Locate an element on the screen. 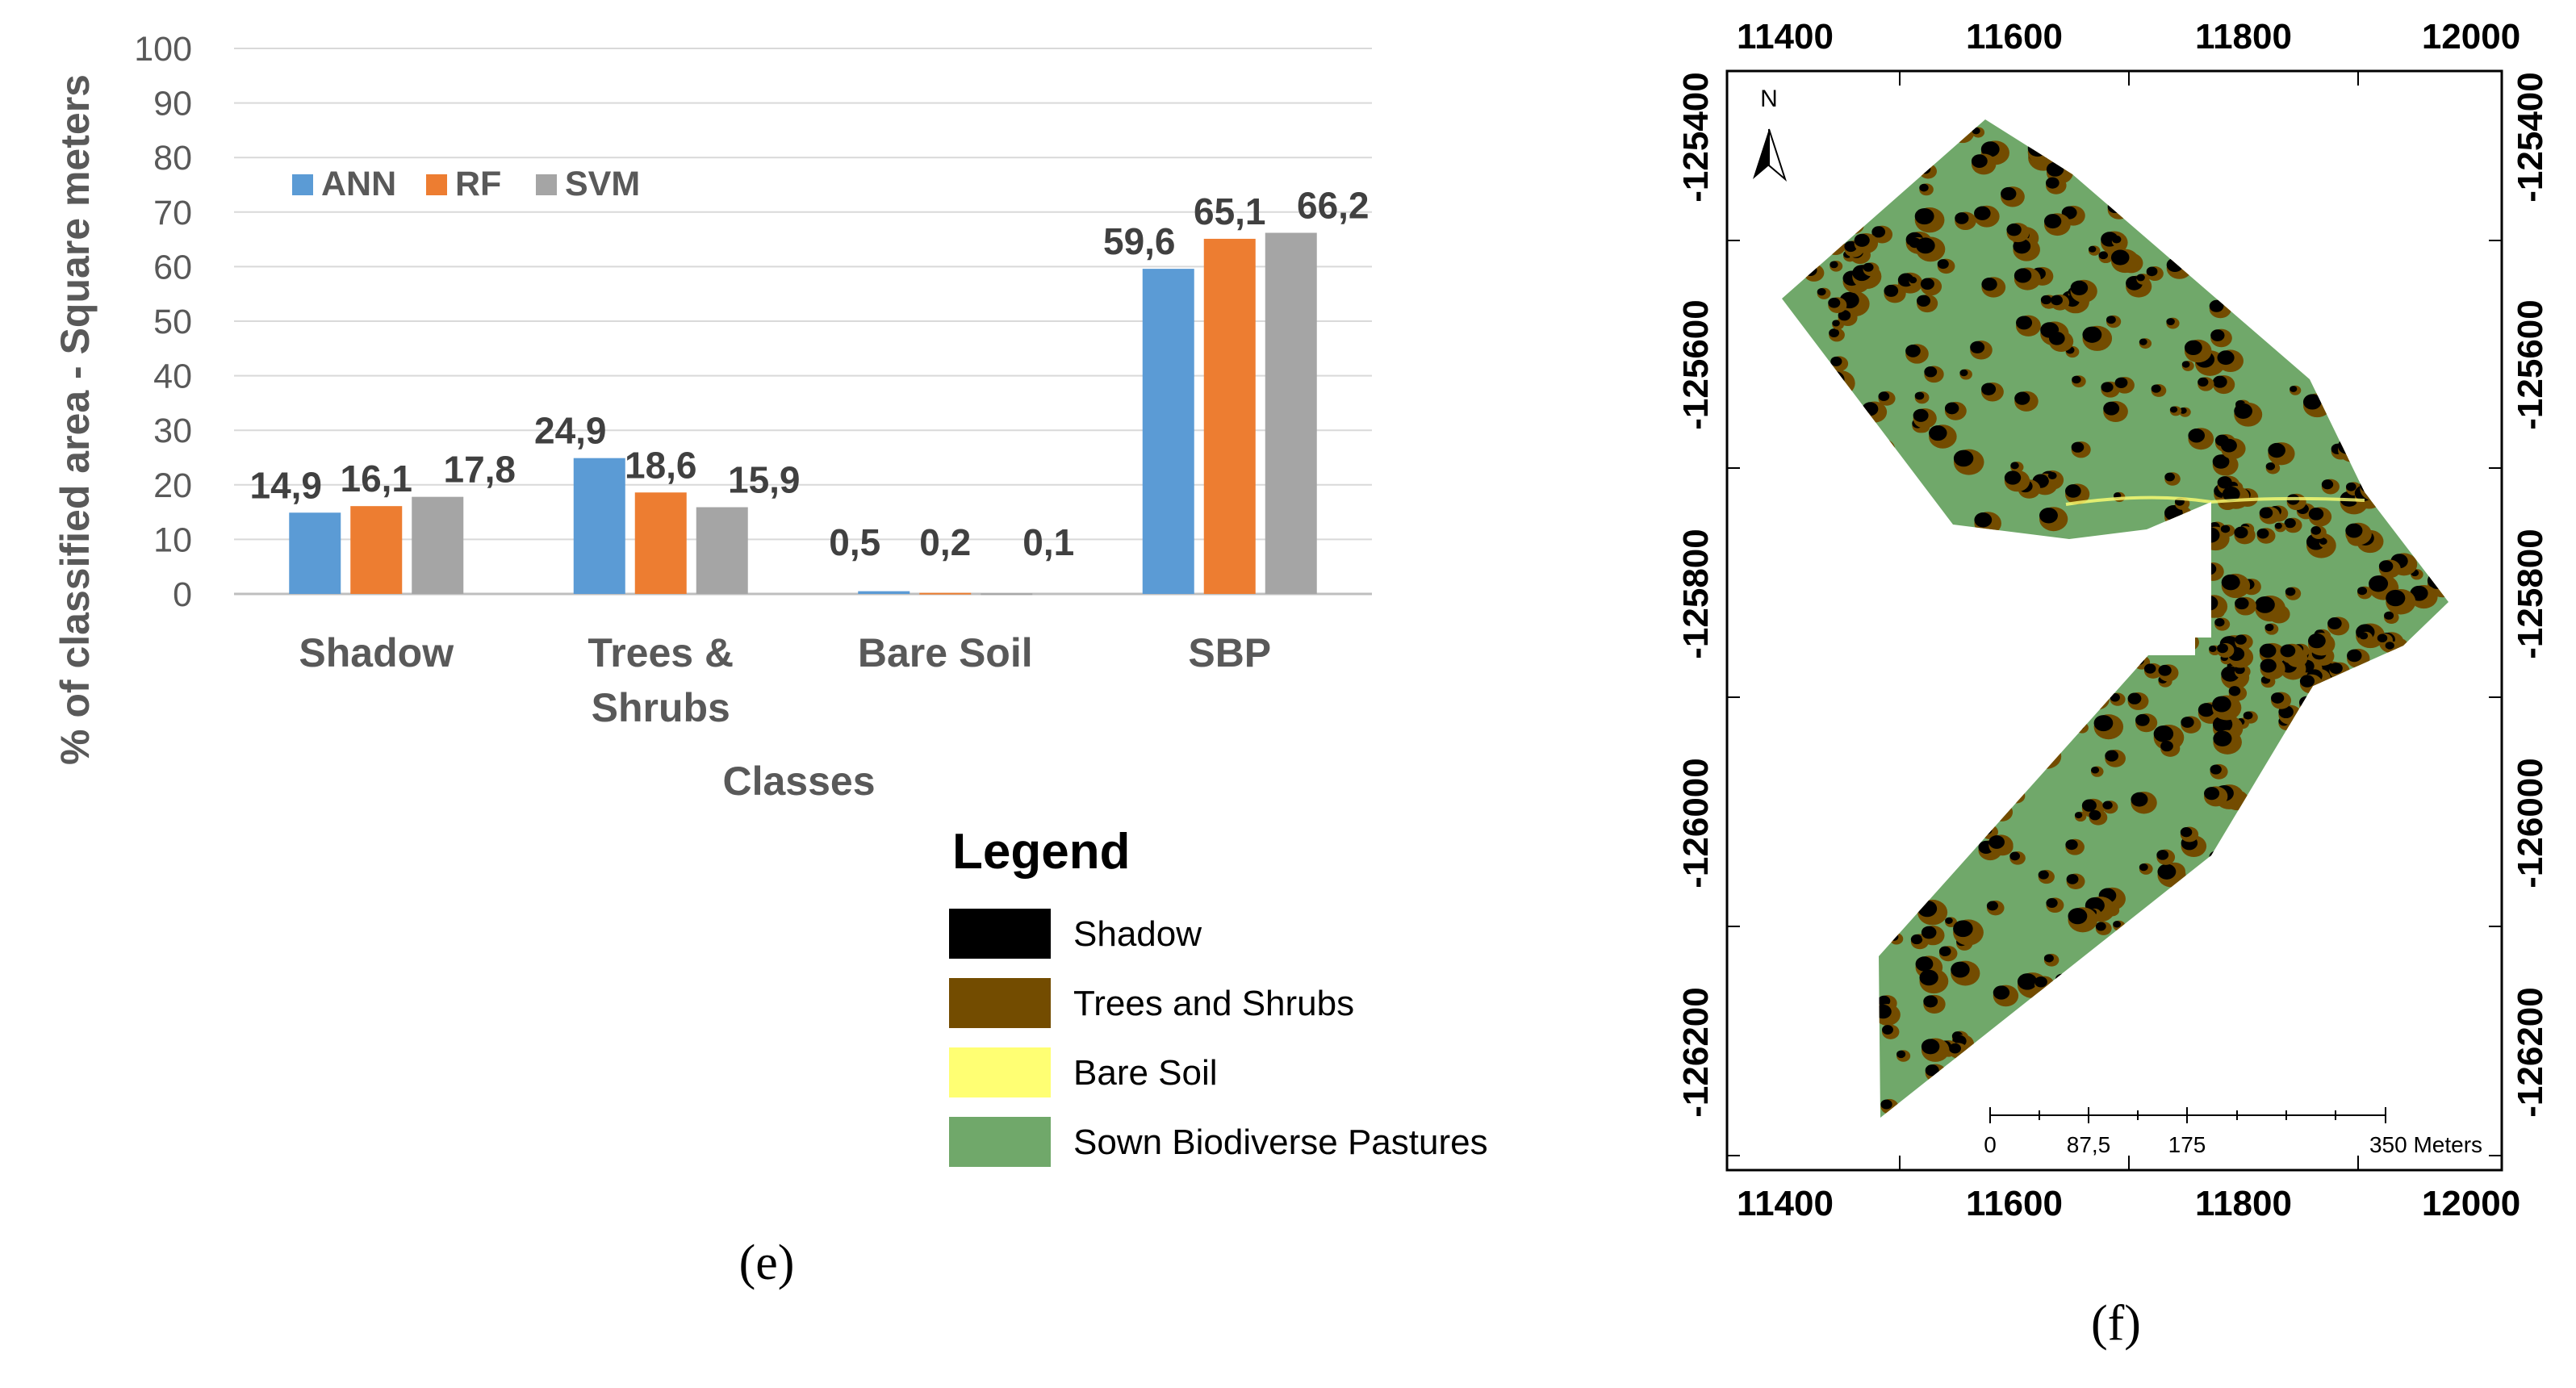 The width and height of the screenshot is (2576, 1388). map-y-tick-left-2: -125800 is located at coordinates (1696, 593).